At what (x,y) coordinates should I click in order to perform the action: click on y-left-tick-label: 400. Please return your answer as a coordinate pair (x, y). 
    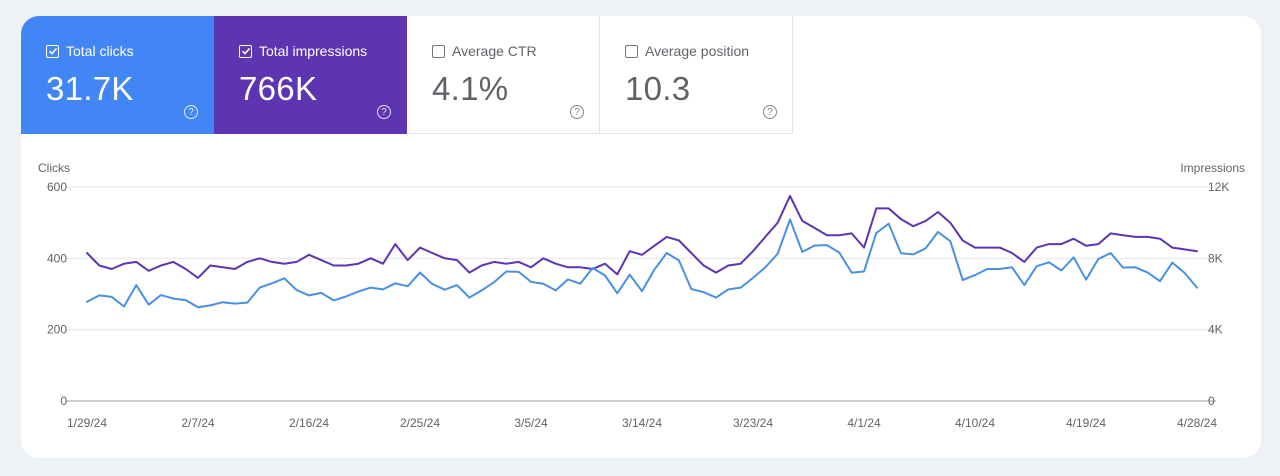
    Looking at the image, I should click on (57, 258).